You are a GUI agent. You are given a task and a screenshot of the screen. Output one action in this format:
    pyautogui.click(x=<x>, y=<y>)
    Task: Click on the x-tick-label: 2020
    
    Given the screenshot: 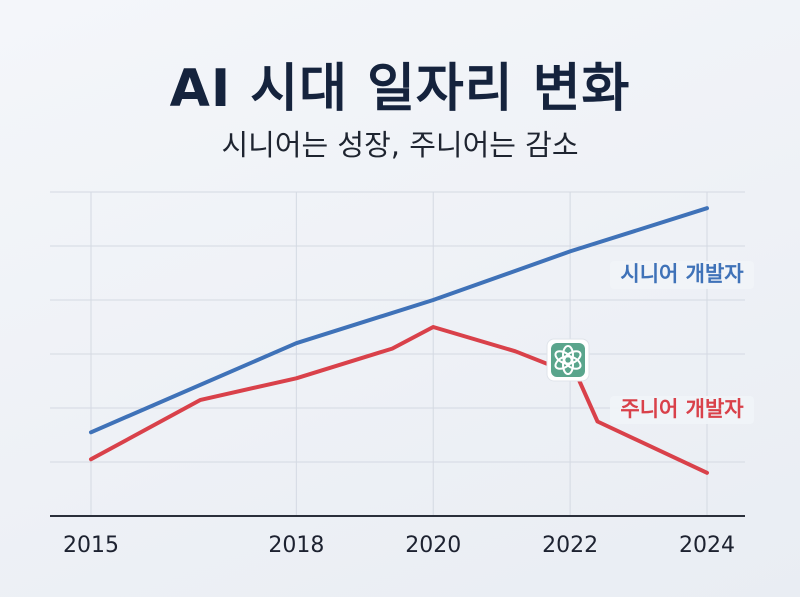 What is the action you would take?
    pyautogui.click(x=433, y=545)
    